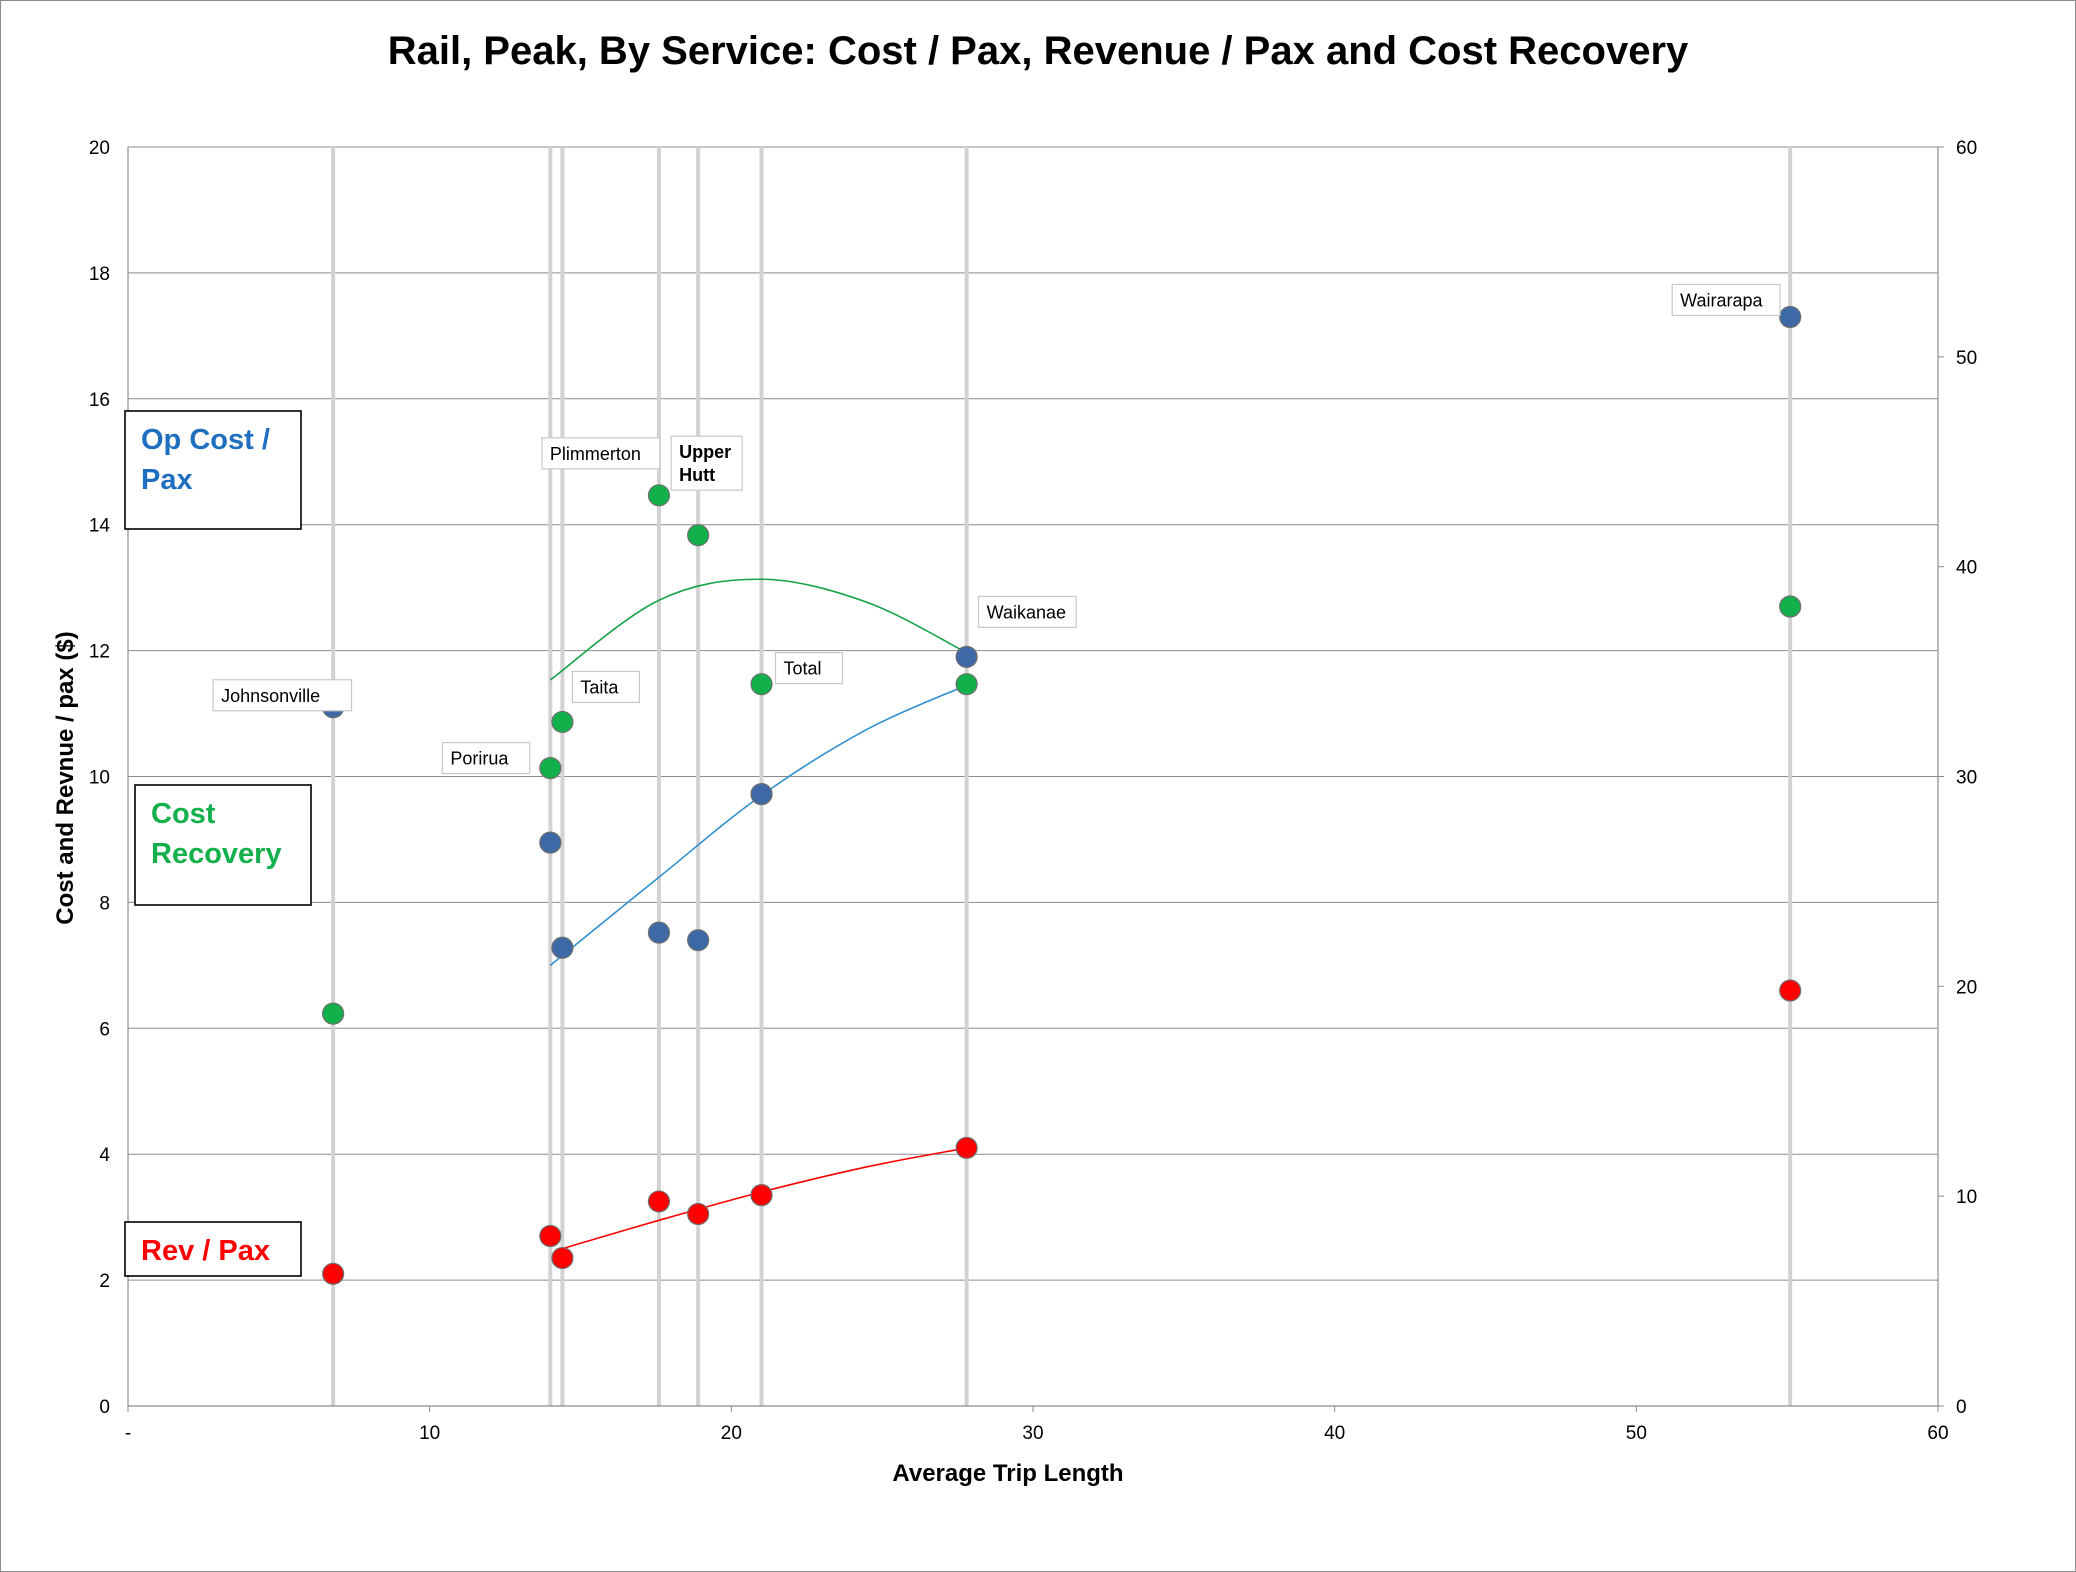 The height and width of the screenshot is (1572, 2076). I want to click on legend-label: Pax, so click(167, 480).